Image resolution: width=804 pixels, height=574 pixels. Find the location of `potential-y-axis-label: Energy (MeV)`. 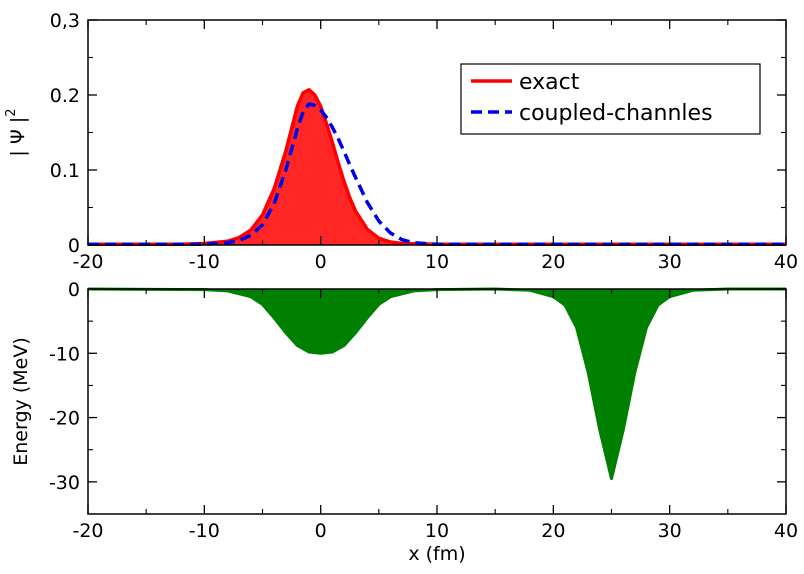

potential-y-axis-label: Energy (MeV) is located at coordinates (21, 401).